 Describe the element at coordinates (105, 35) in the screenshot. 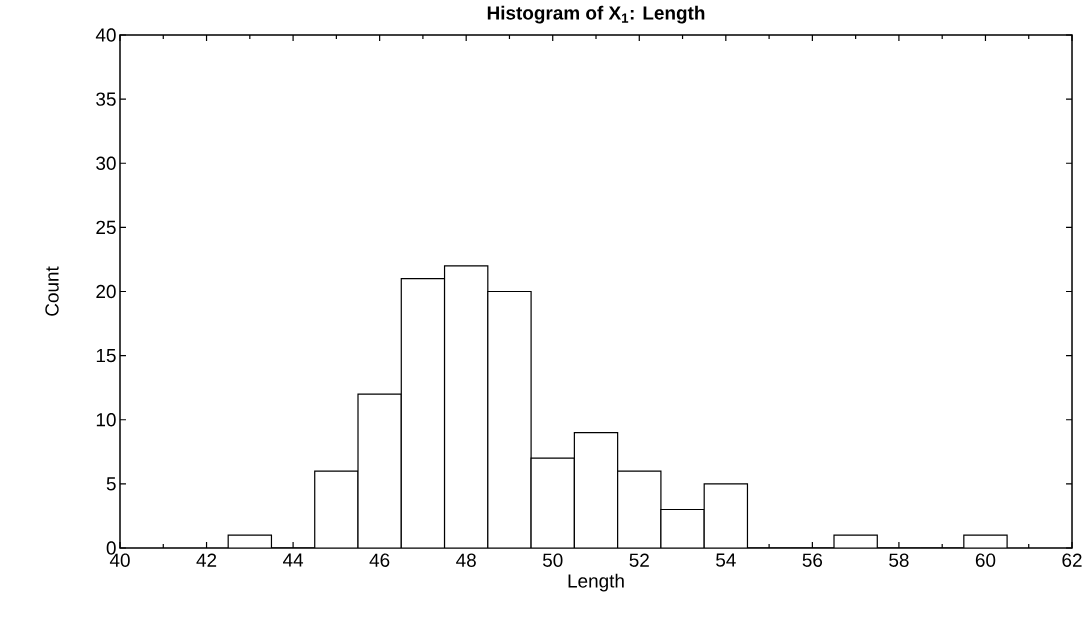

I see `y-tick-label: 40` at that location.